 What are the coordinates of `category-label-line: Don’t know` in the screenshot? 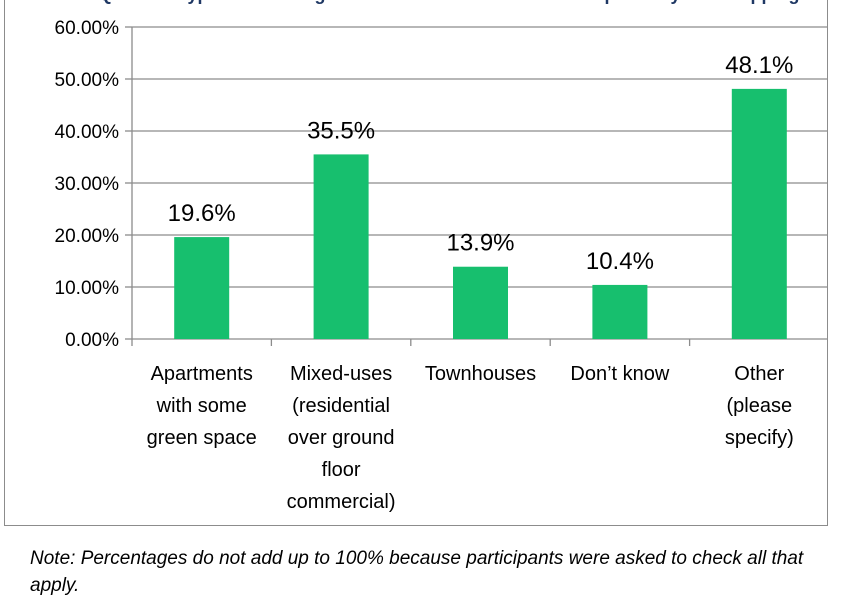 It's located at (619, 374).